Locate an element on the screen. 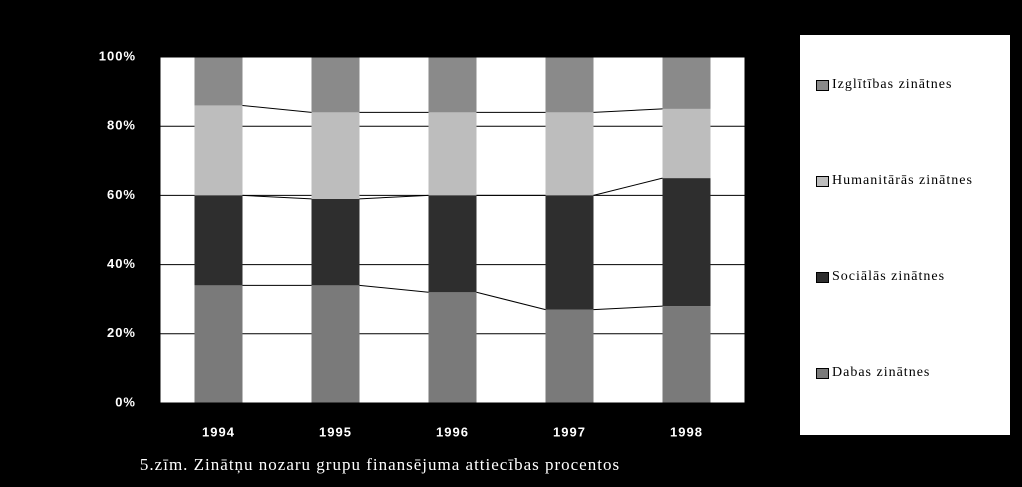 The width and height of the screenshot is (1022, 487). x-tick-label: 1996 is located at coordinates (452, 431).